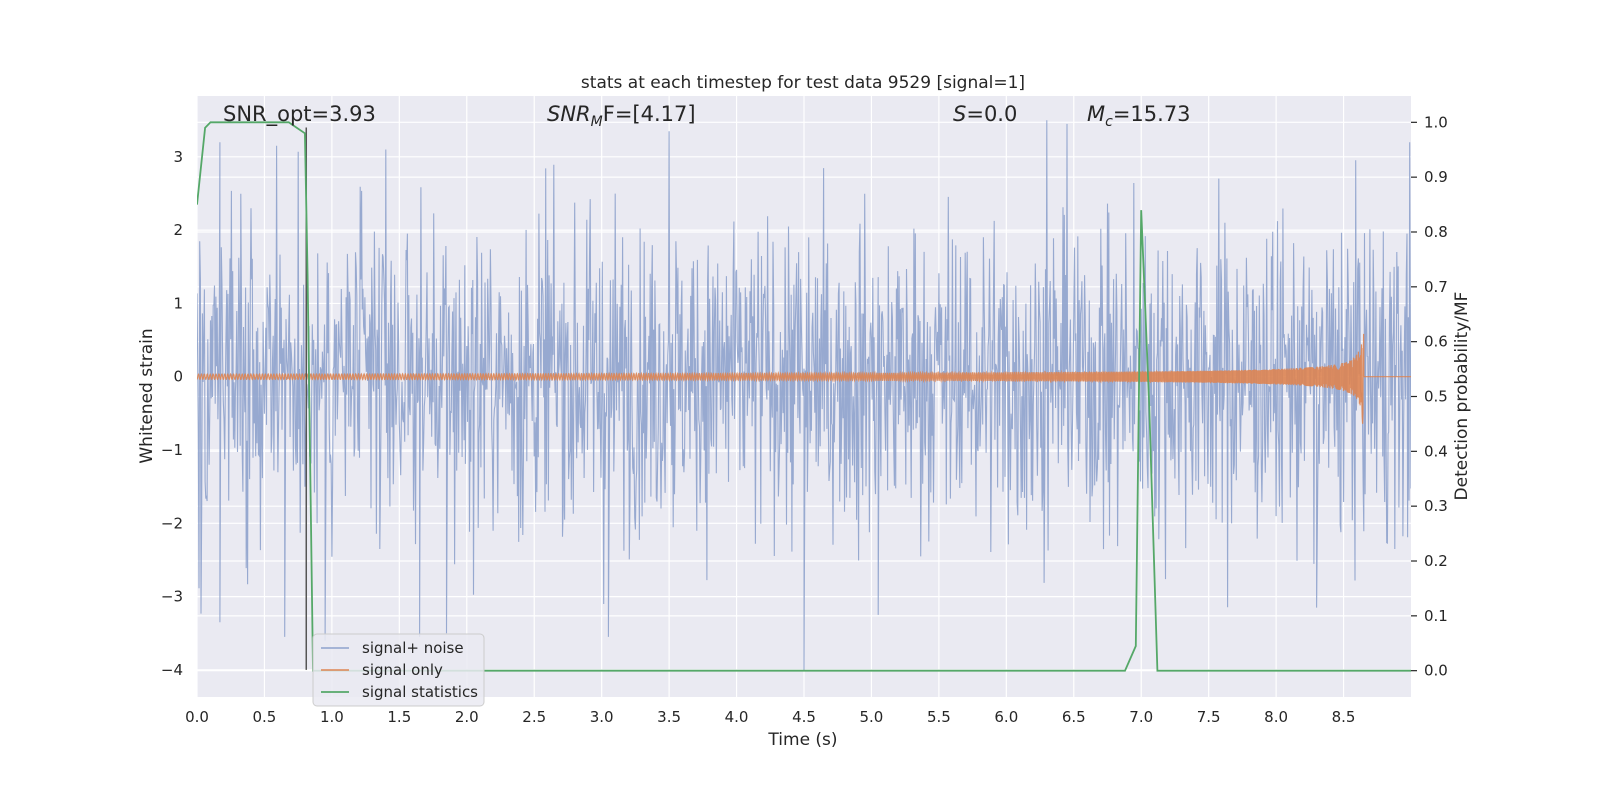  Describe the element at coordinates (804, 378) in the screenshot. I see `series-signal-only` at that location.